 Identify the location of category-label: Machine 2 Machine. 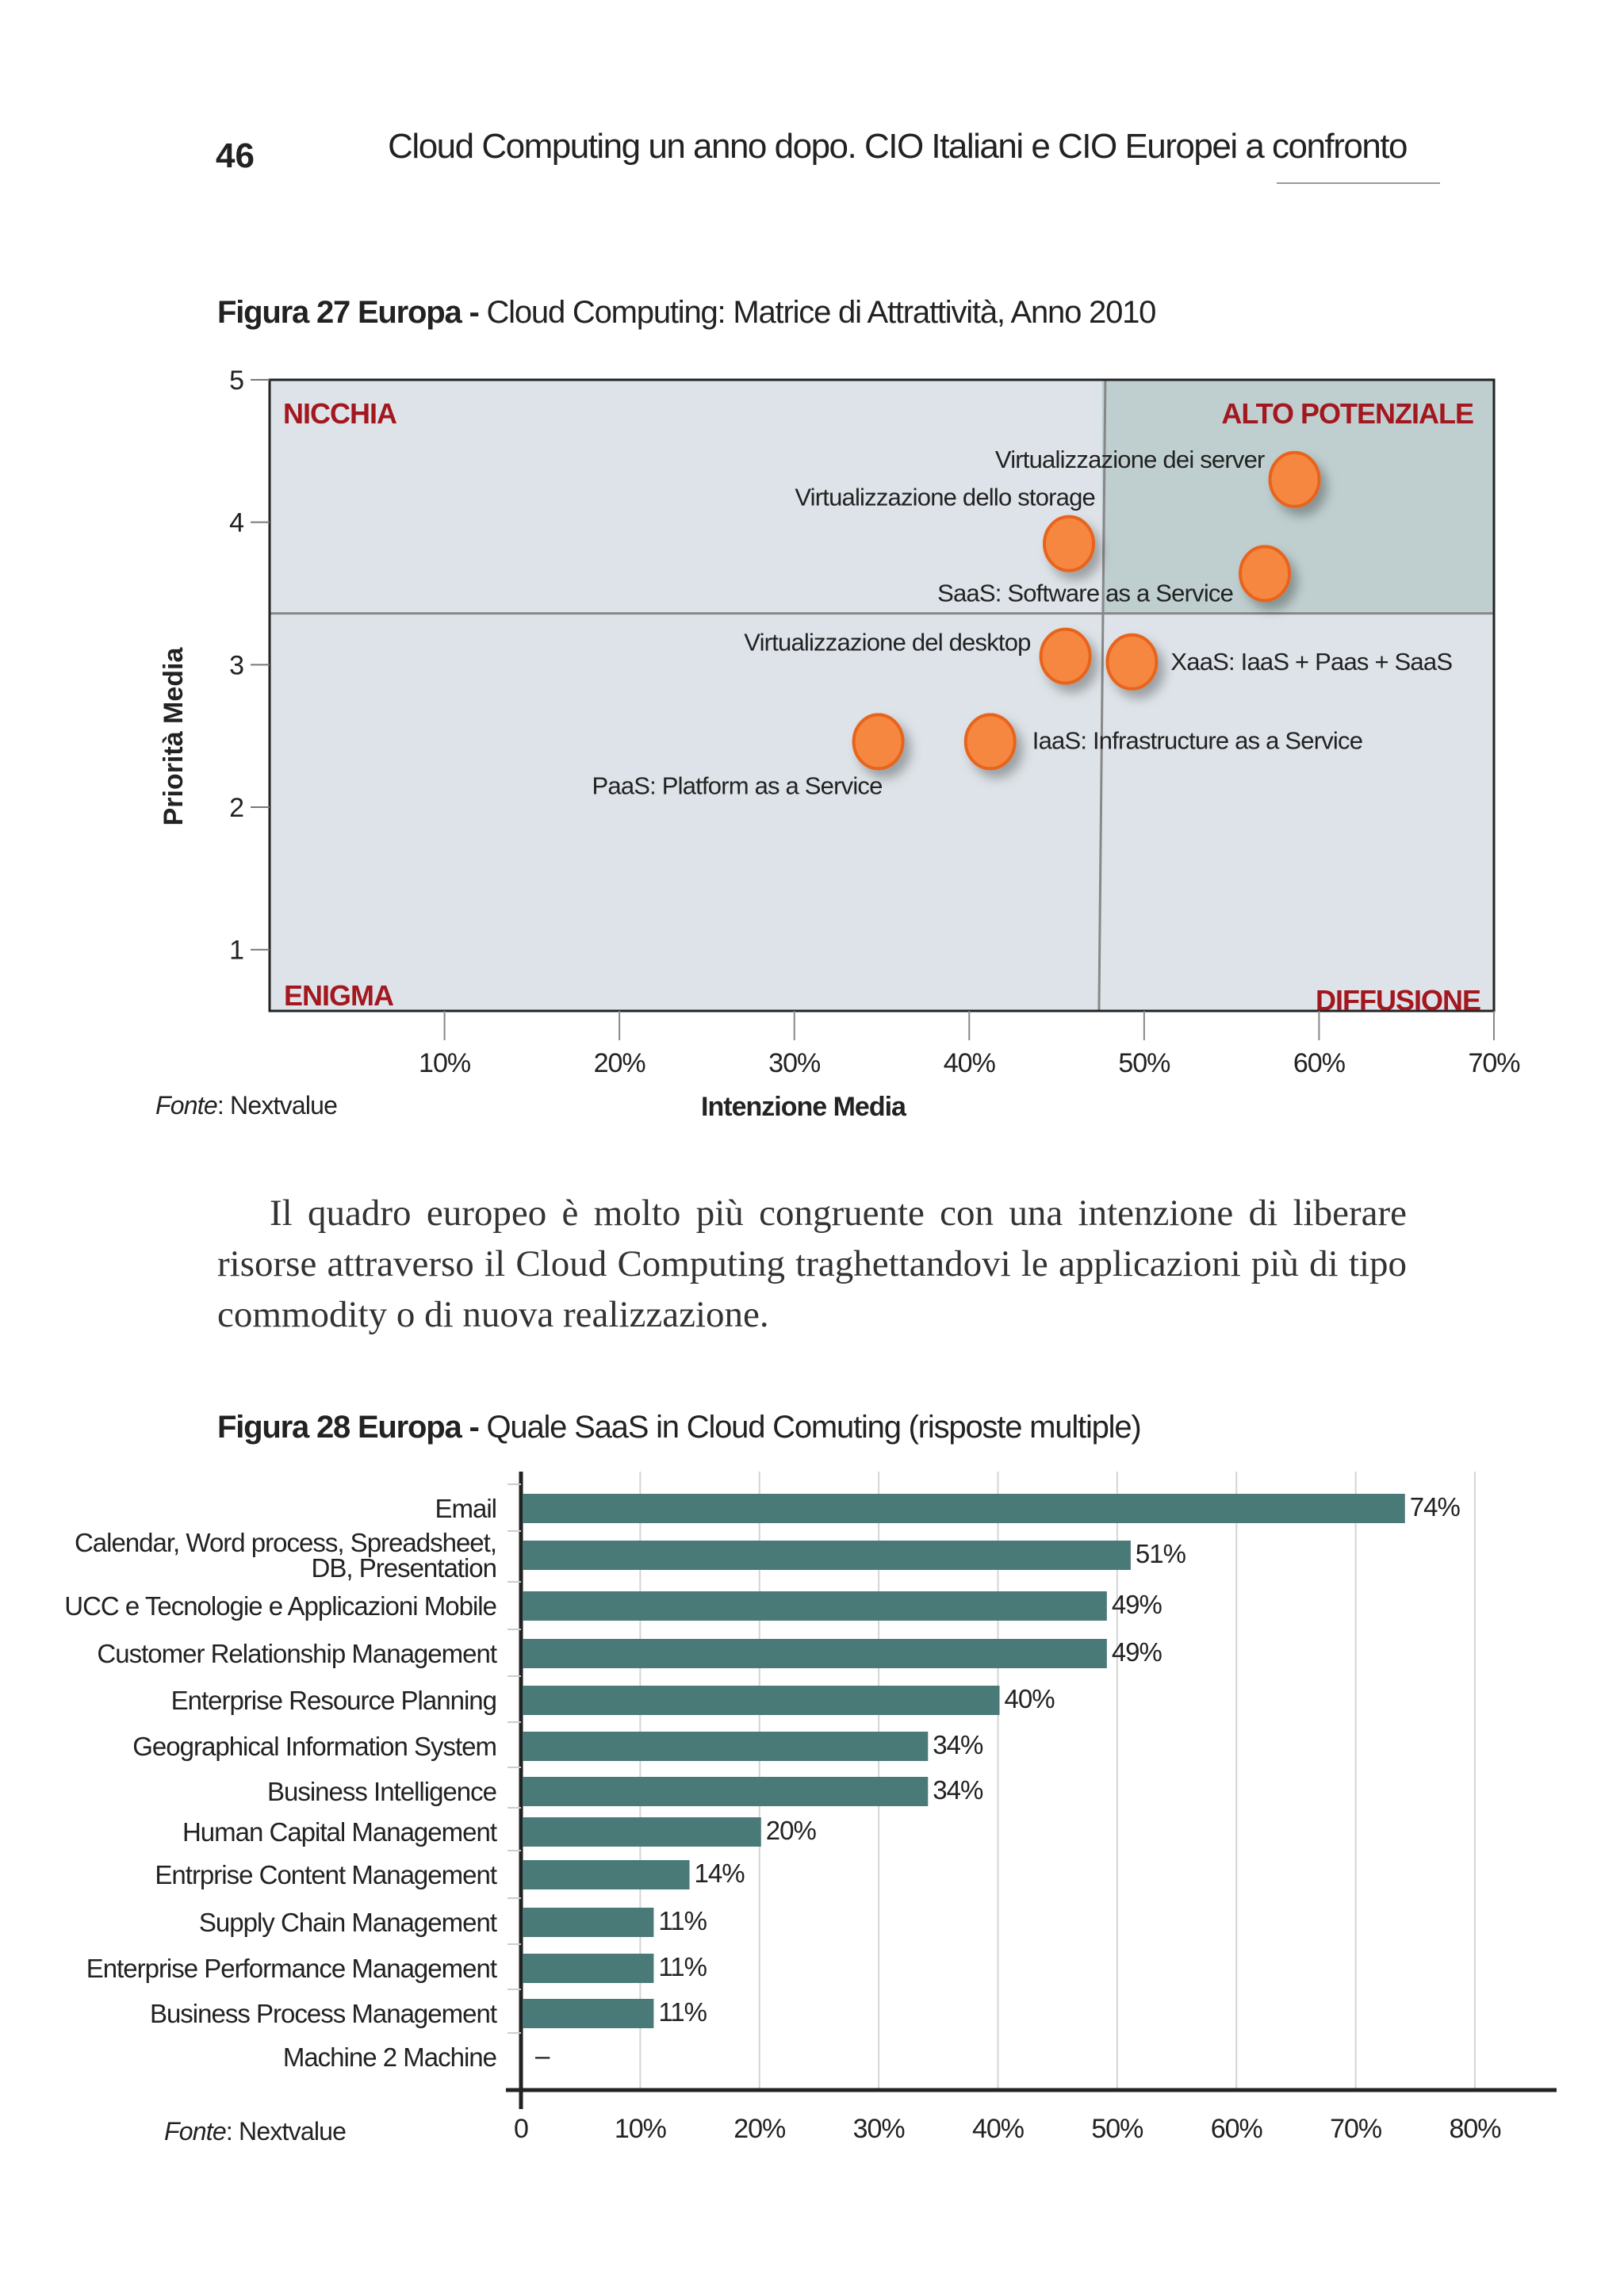
(389, 2057).